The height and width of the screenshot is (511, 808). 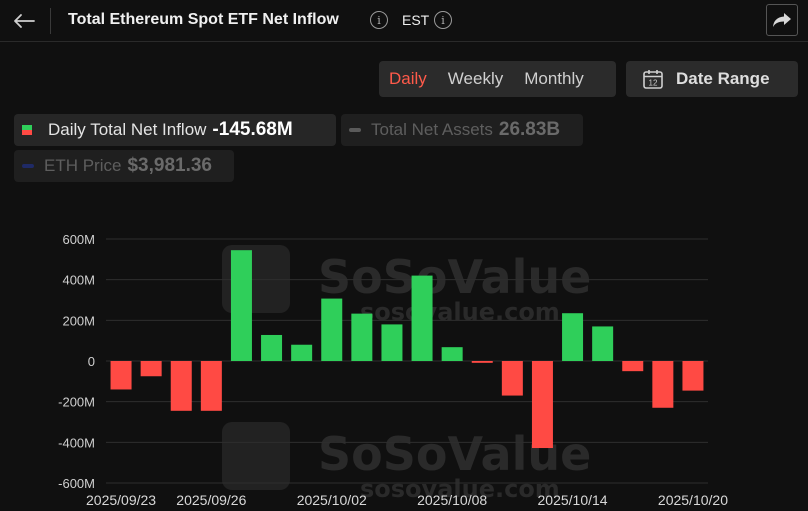 What do you see at coordinates (573, 500) in the screenshot?
I see `x-tick-label: 2025/10/14` at bounding box center [573, 500].